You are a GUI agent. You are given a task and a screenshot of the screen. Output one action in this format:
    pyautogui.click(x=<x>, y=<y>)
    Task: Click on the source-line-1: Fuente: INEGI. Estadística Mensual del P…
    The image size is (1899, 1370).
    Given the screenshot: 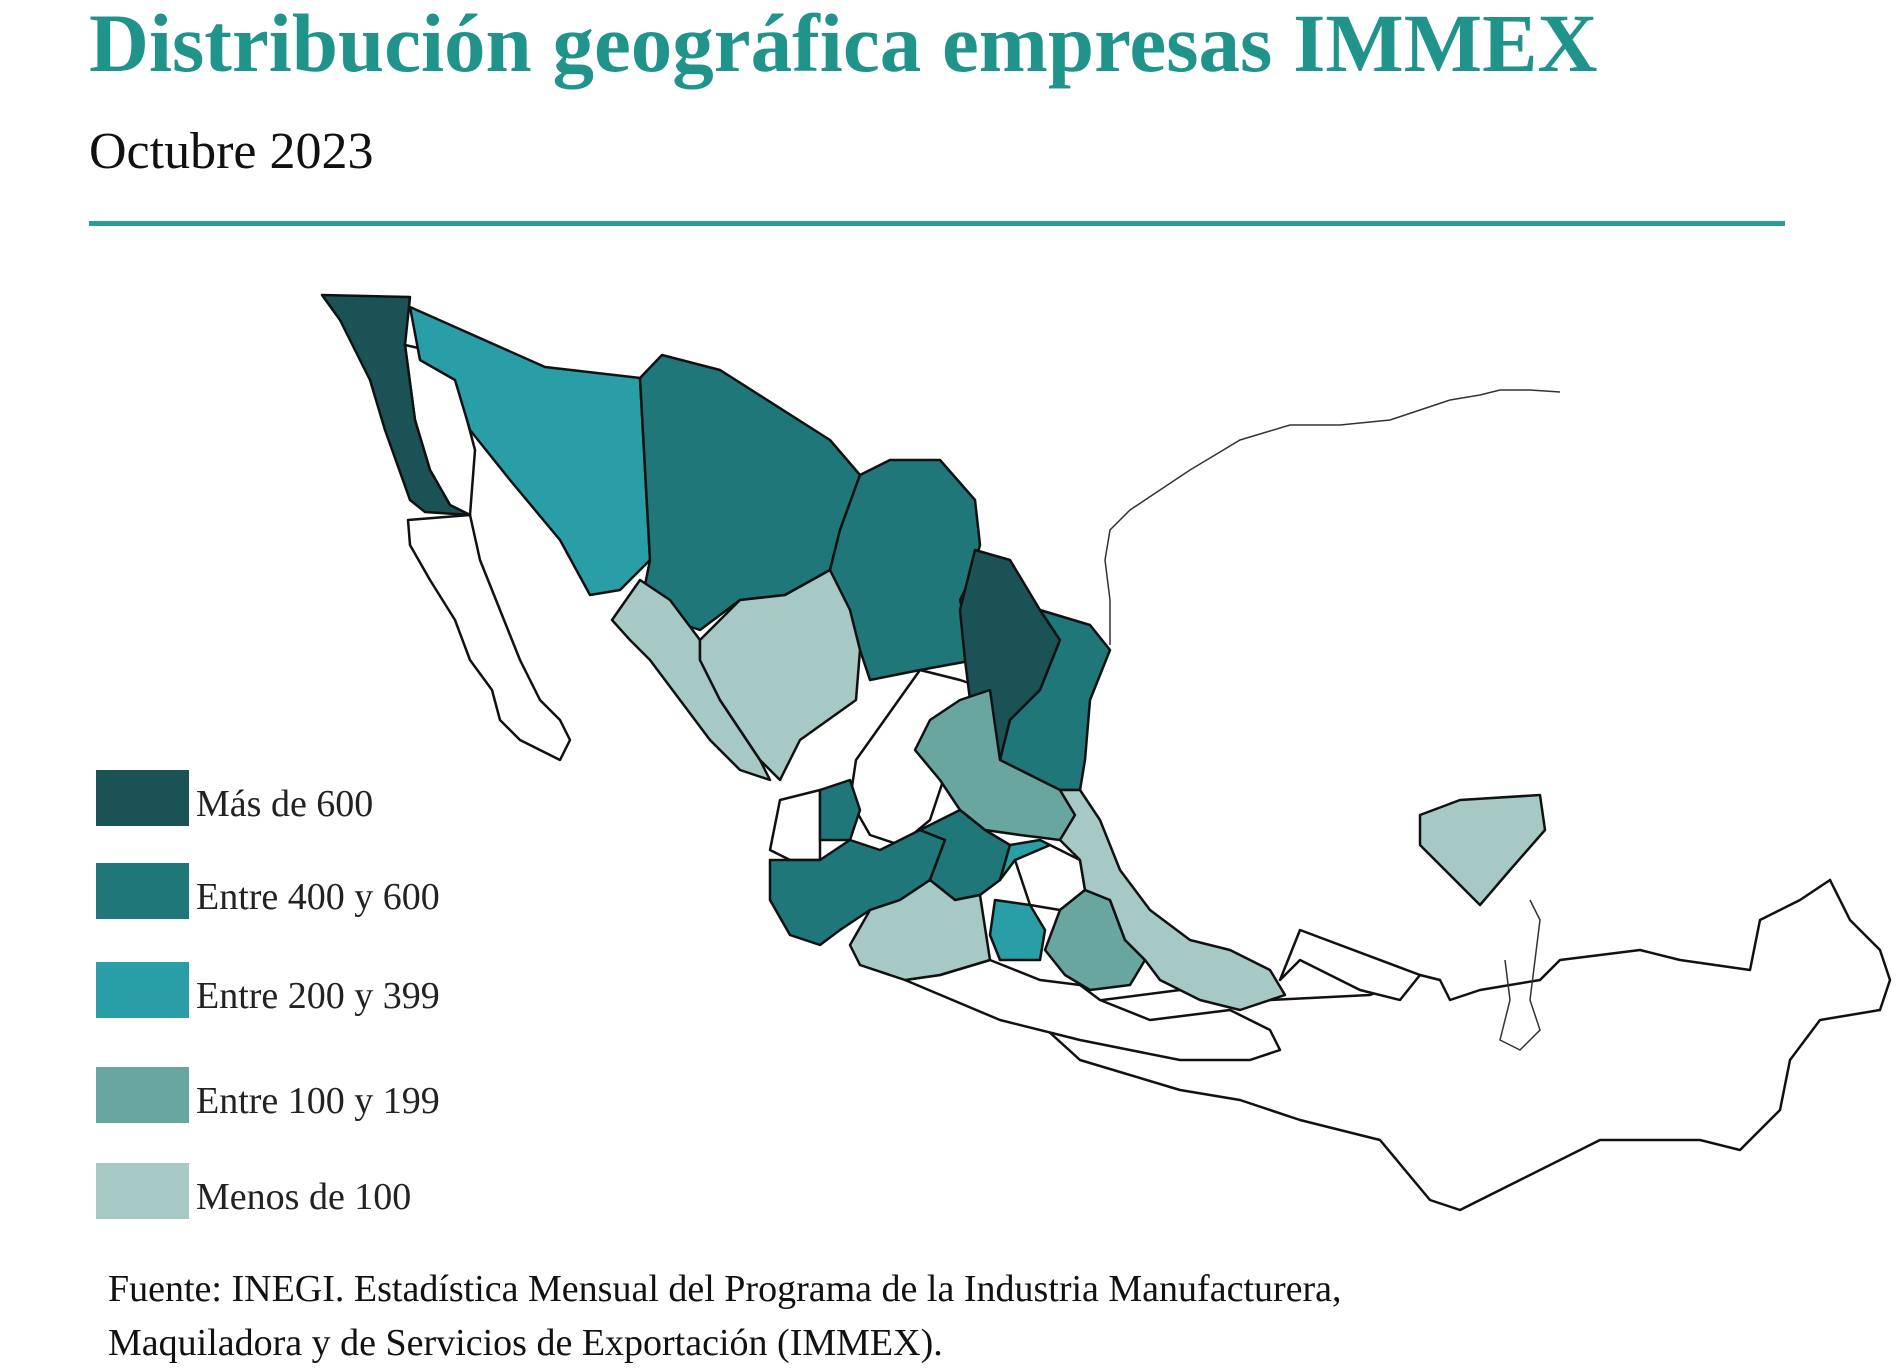 What is the action you would take?
    pyautogui.click(x=725, y=1289)
    